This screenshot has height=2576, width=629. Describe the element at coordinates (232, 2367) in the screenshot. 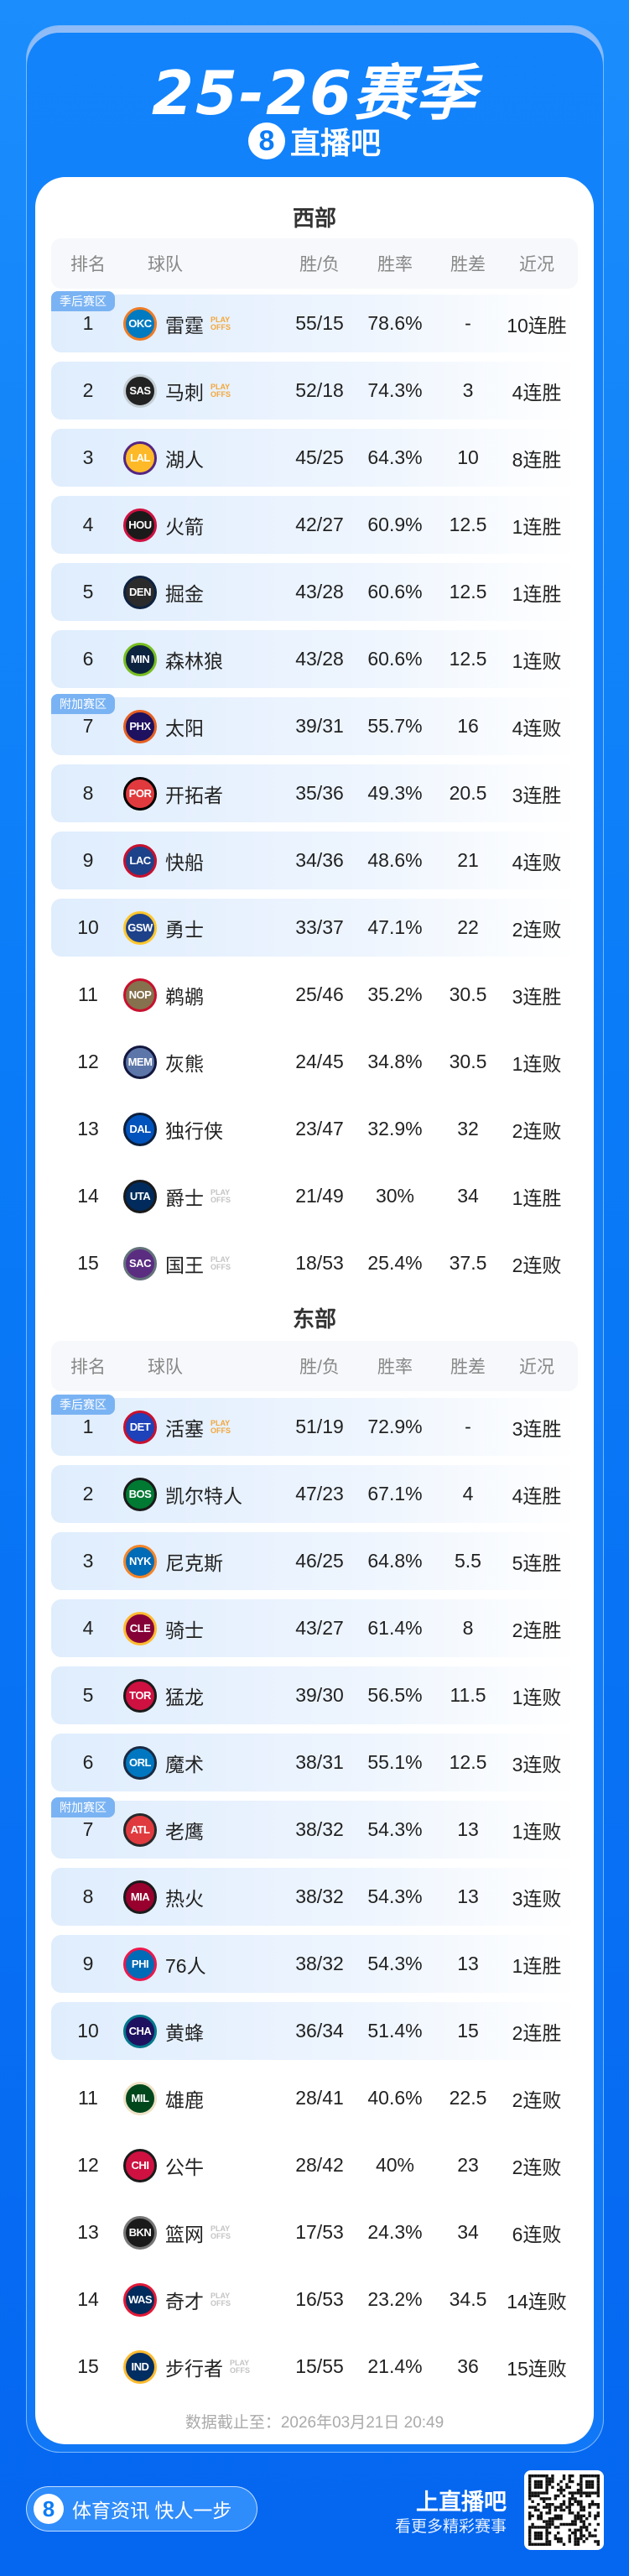

I see `team-cell: IND 步行者 PLAY OFFS` at that location.